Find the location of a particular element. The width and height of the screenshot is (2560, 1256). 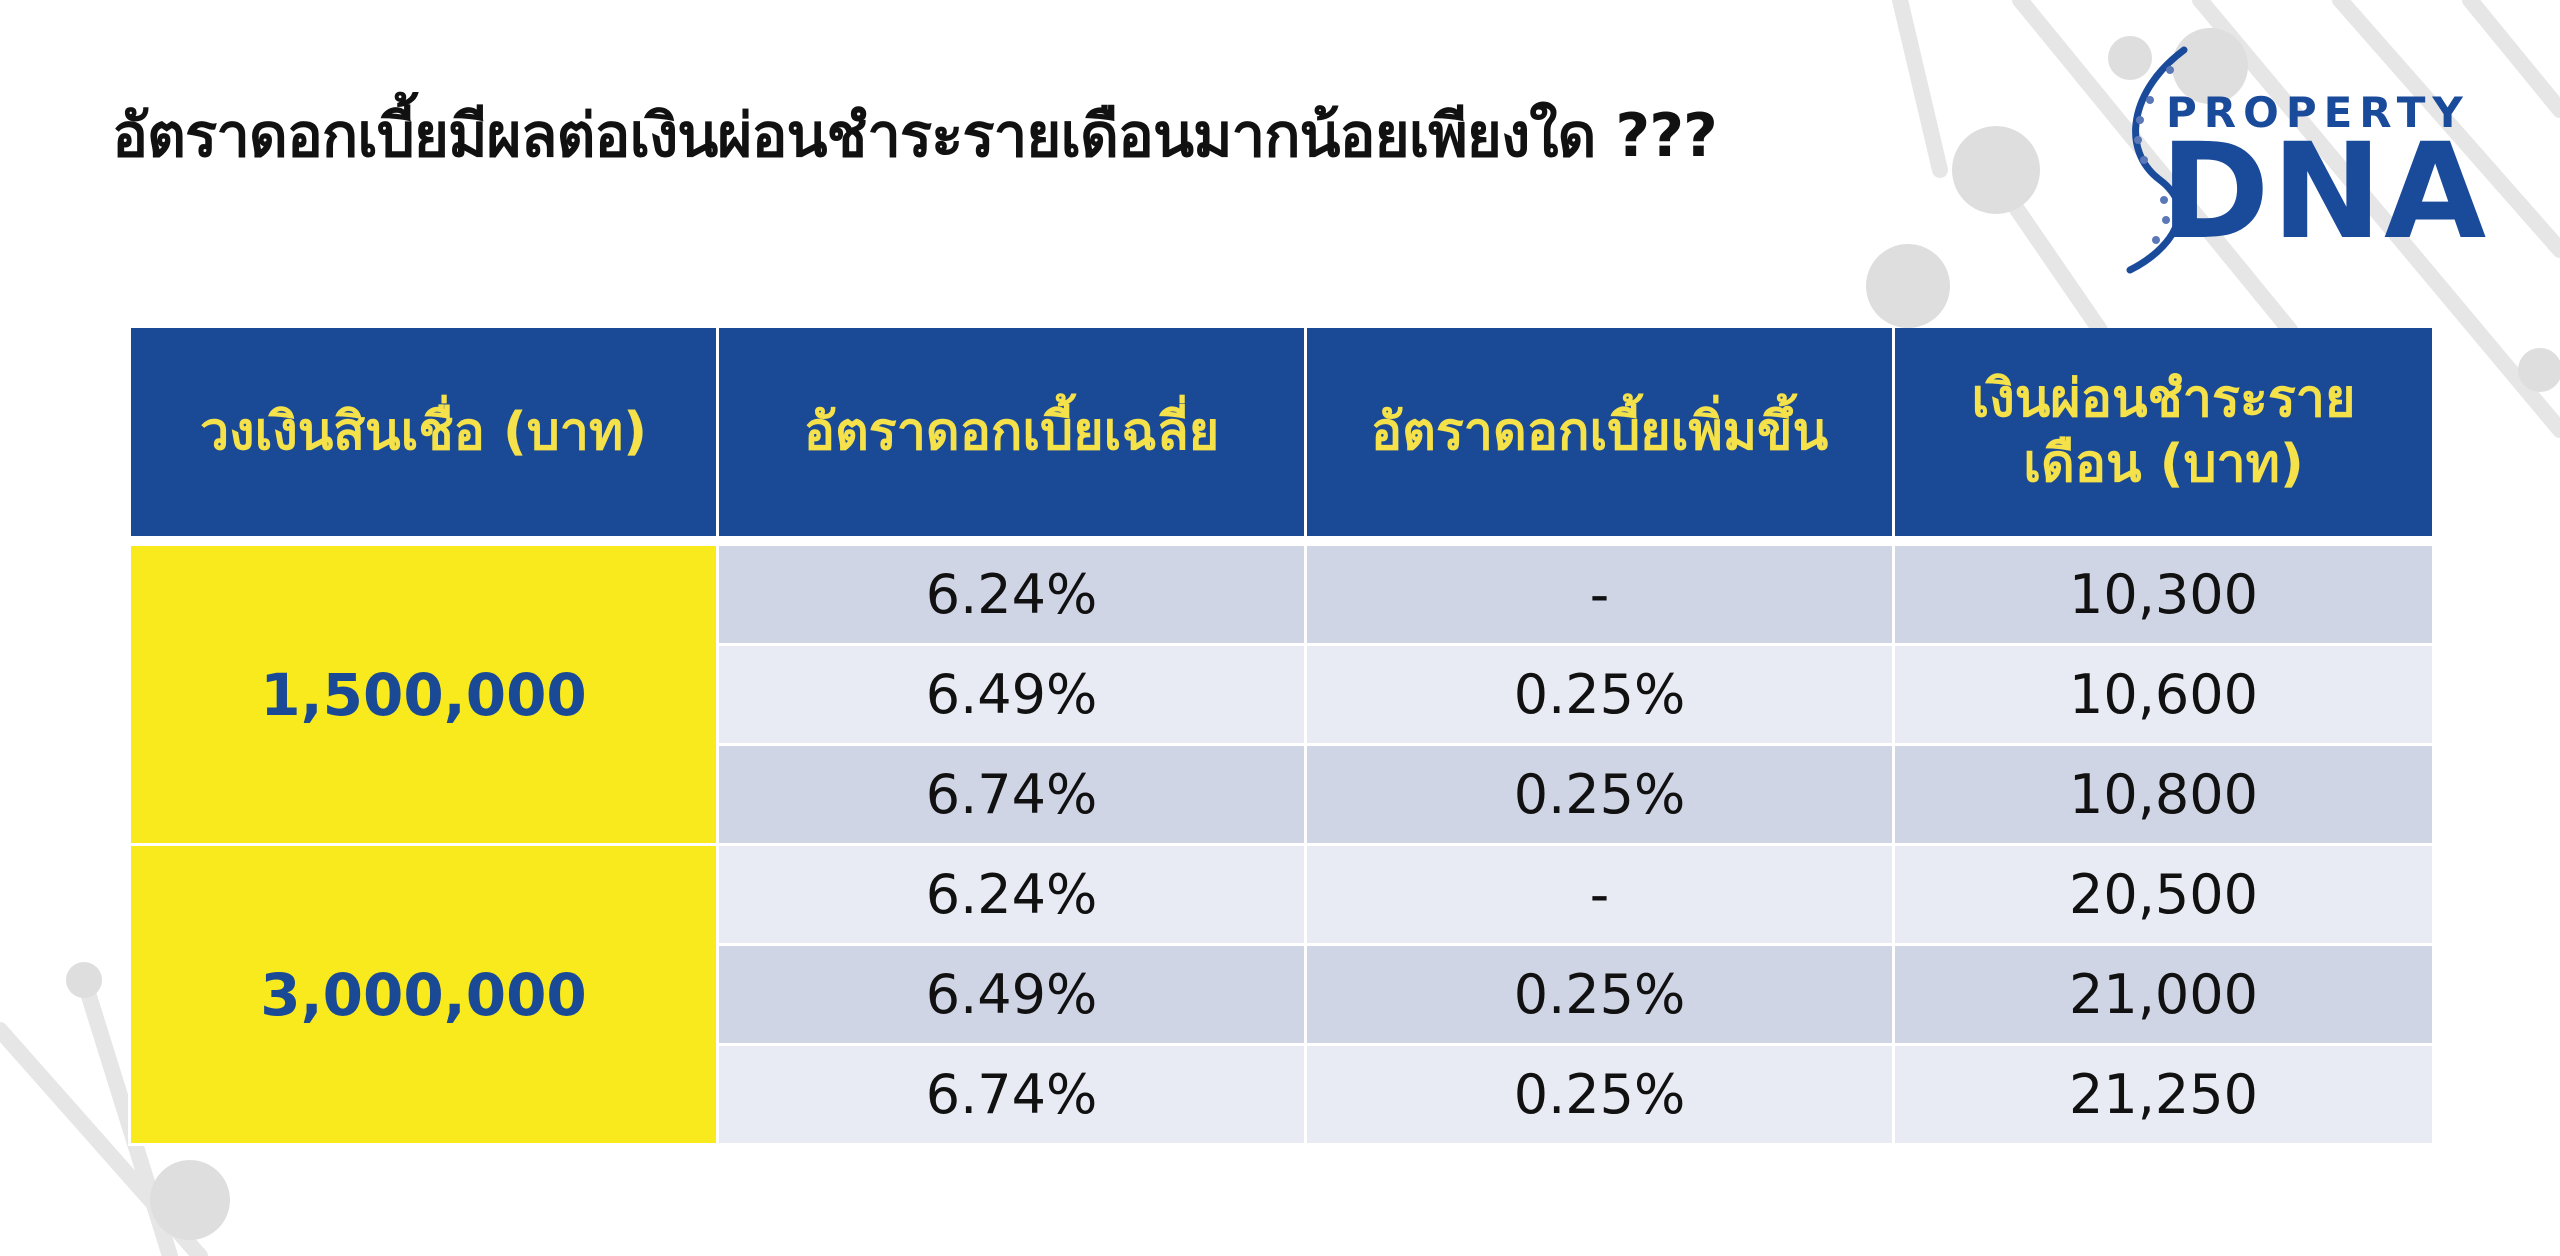

payment-cell: 10,600 is located at coordinates (2163, 694).